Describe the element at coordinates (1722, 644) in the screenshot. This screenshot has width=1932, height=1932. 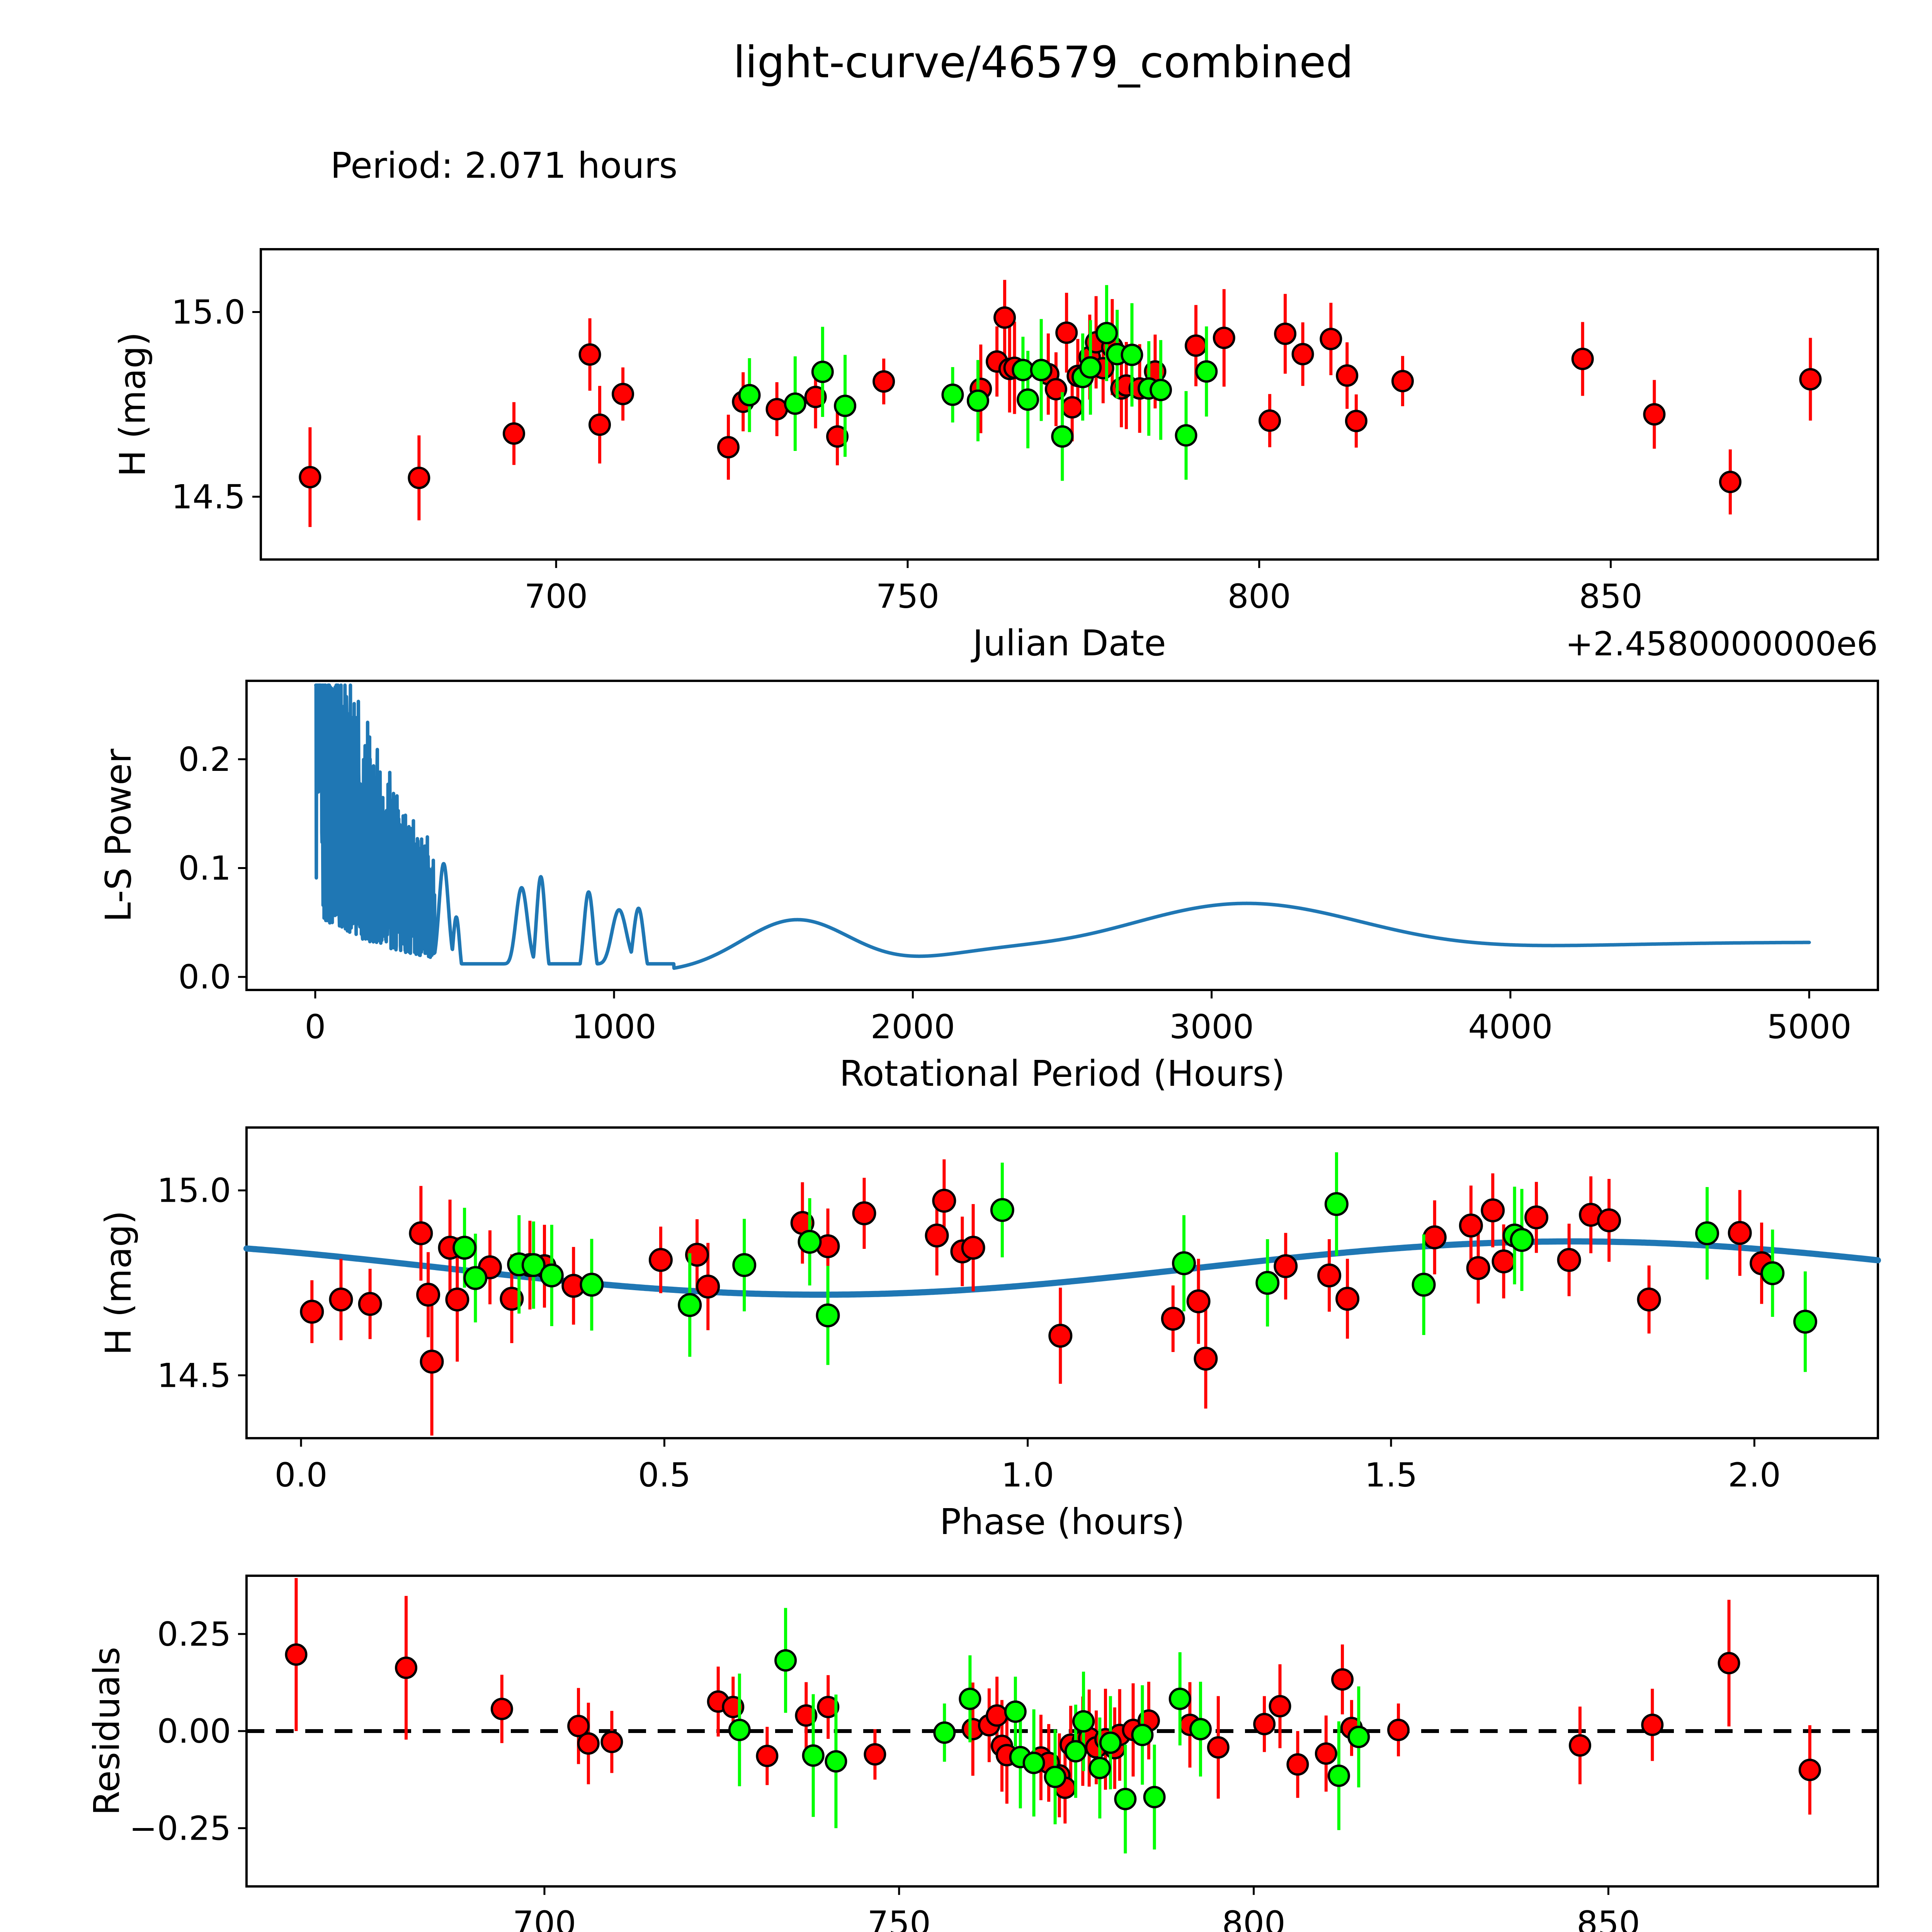
I see `x-axis-offset-label: +2.4580000000e6` at that location.